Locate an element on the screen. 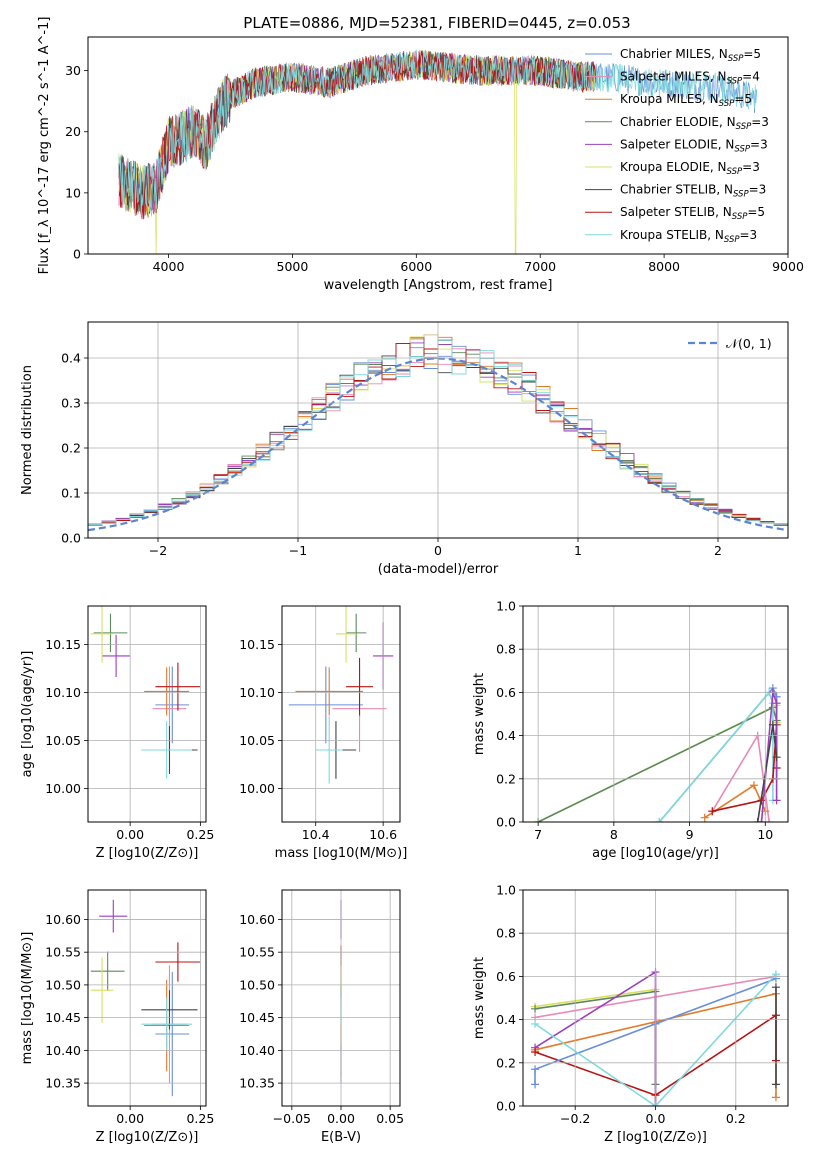 The image size is (819, 1170). weight-marker-salpeter_stelib is located at coordinates (535, 1052).